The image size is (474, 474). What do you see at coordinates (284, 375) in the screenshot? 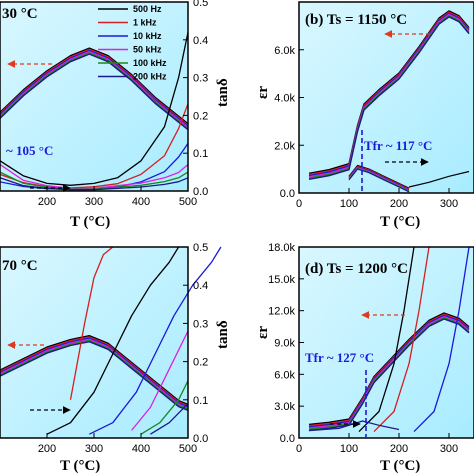
I see `y-tick-label: 6.0k` at bounding box center [284, 375].